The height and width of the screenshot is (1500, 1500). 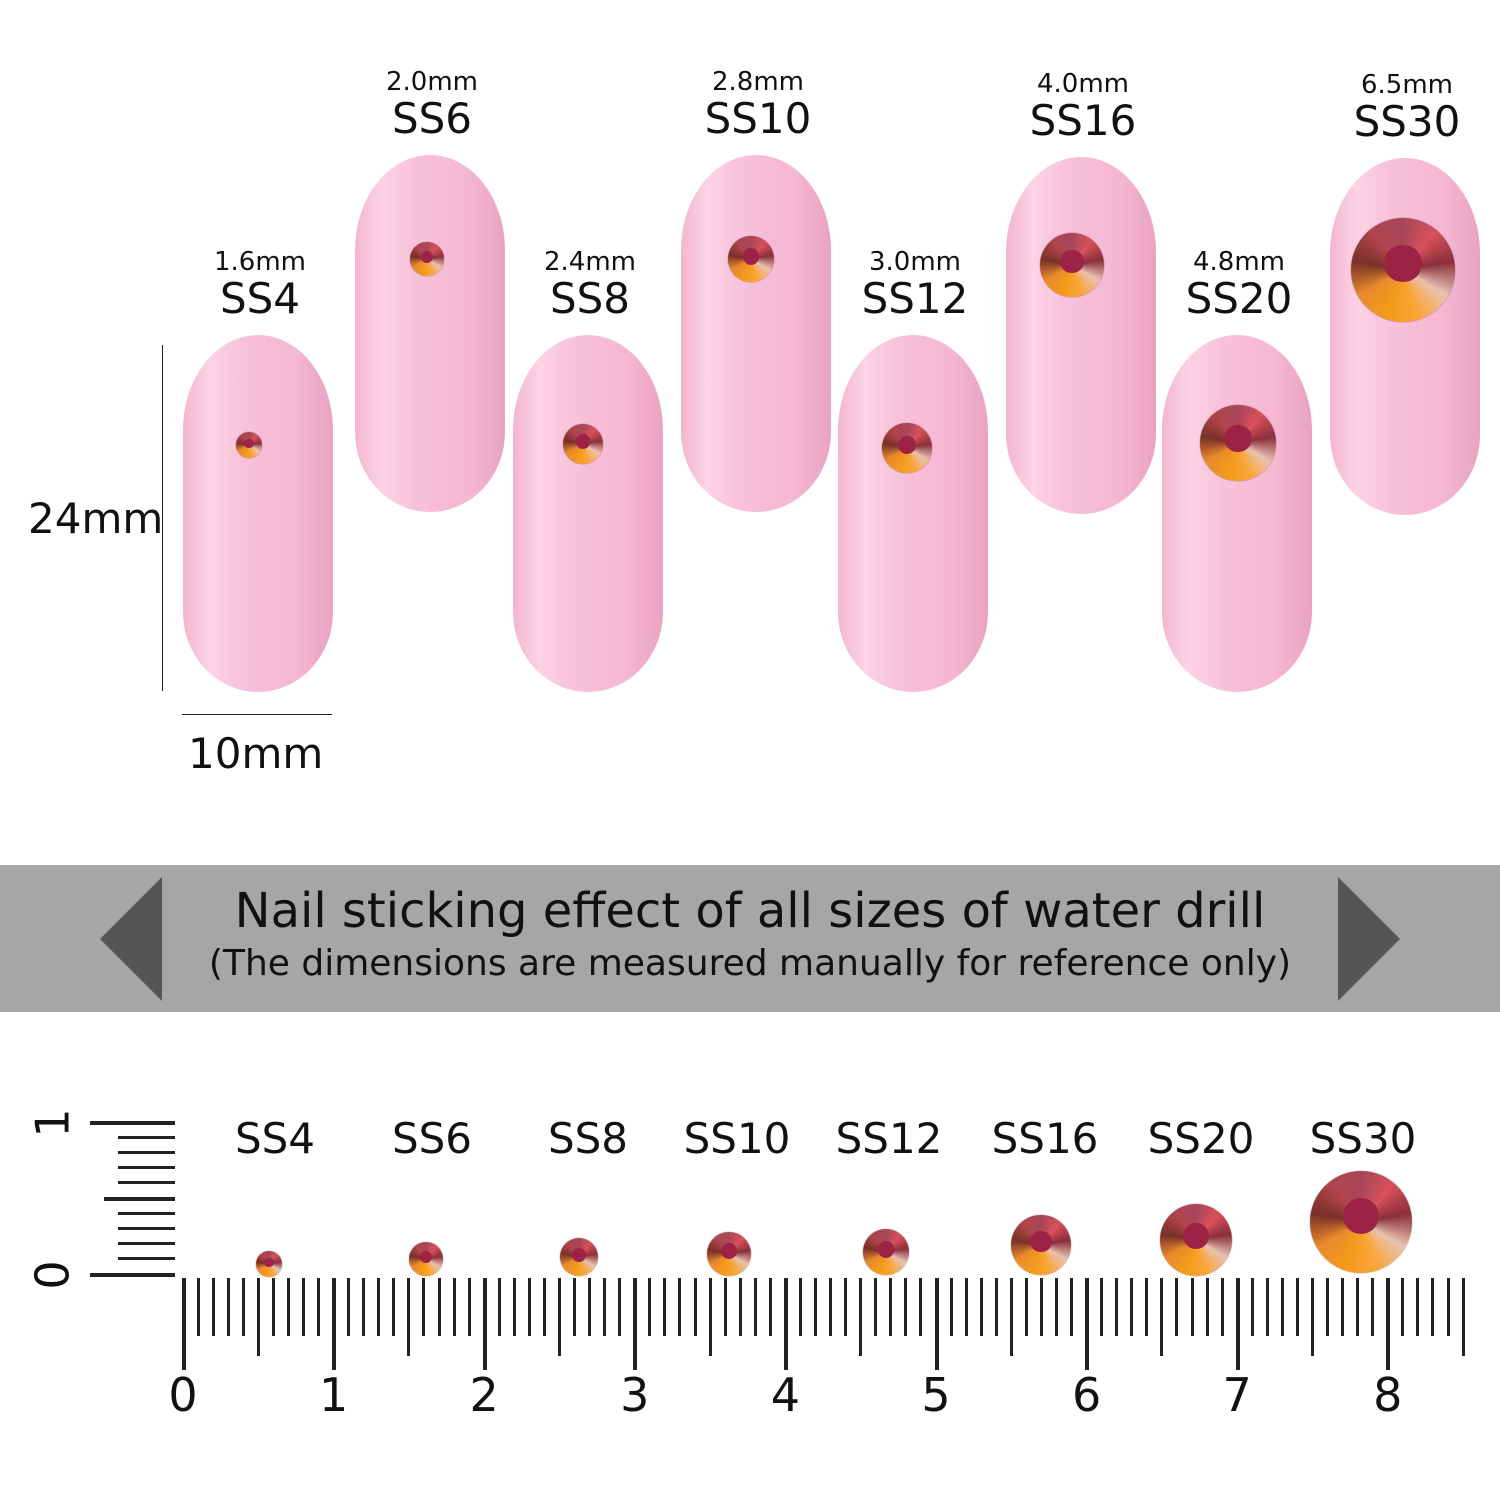 I want to click on ruler-number: 1, so click(x=333, y=1395).